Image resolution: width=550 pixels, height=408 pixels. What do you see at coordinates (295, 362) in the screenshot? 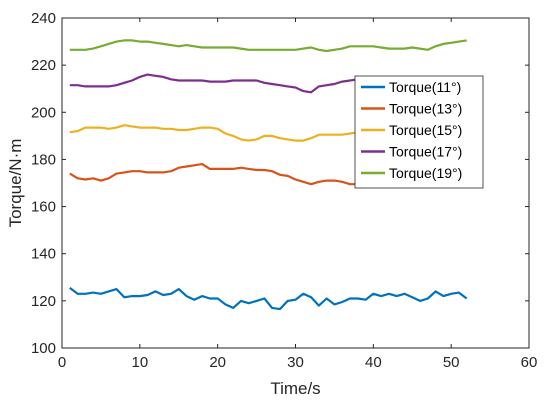
I see `x-tick-label: 30` at bounding box center [295, 362].